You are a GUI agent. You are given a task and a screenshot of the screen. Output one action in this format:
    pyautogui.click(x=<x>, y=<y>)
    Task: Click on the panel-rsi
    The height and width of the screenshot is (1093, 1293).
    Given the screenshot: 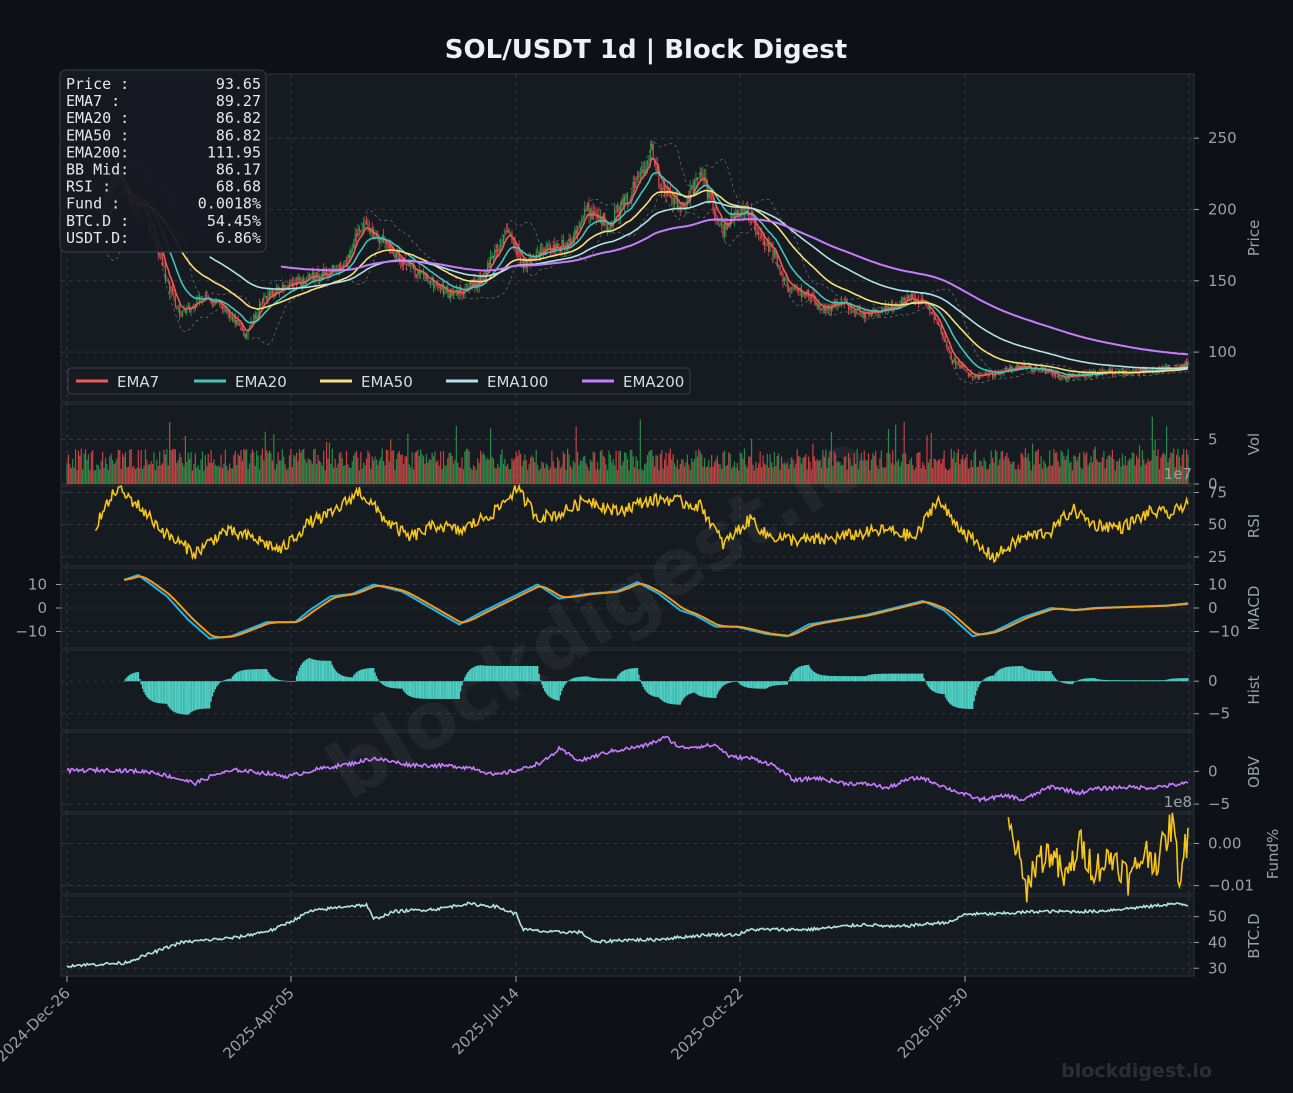 What is the action you would take?
    pyautogui.click(x=627, y=526)
    